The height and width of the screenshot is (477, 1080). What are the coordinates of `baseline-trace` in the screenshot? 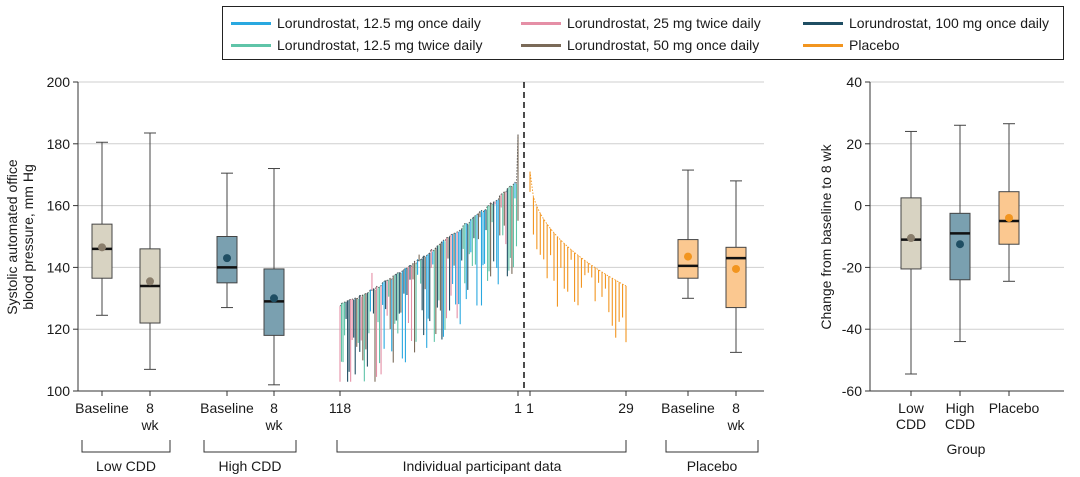 It's located at (429, 220).